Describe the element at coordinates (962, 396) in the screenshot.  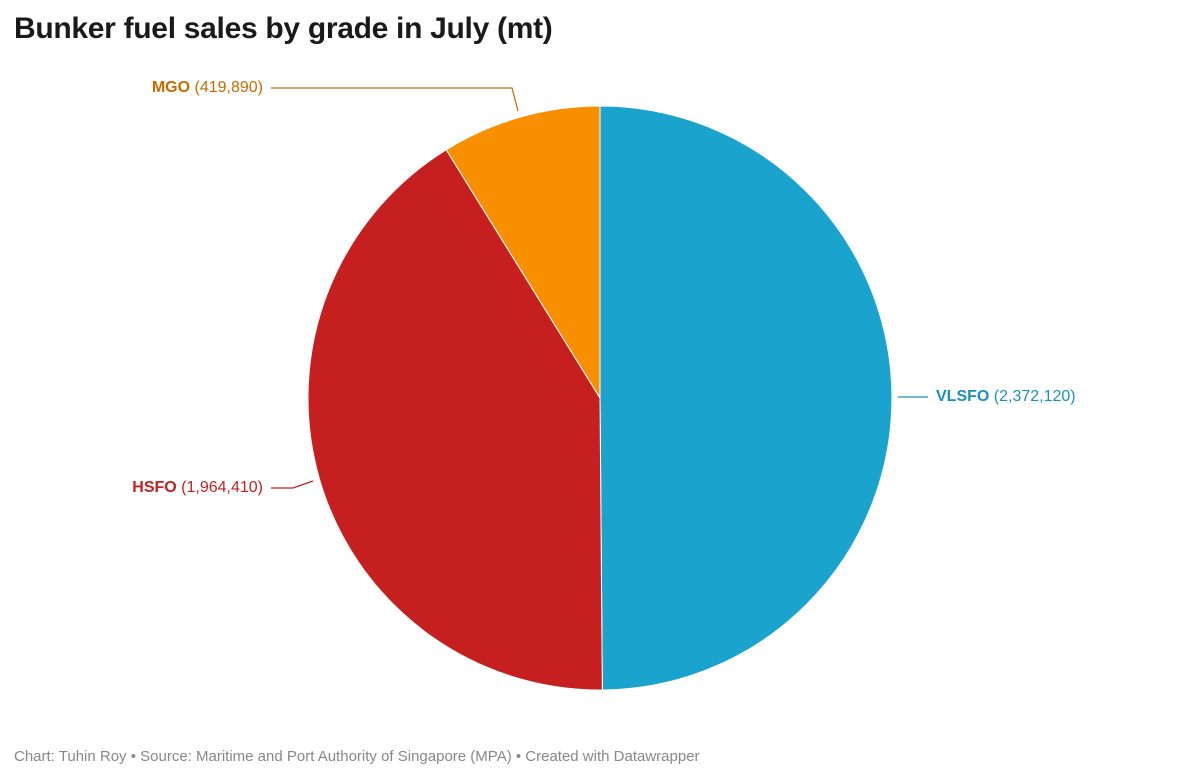
I see `slice-label-name: VLSFO` at that location.